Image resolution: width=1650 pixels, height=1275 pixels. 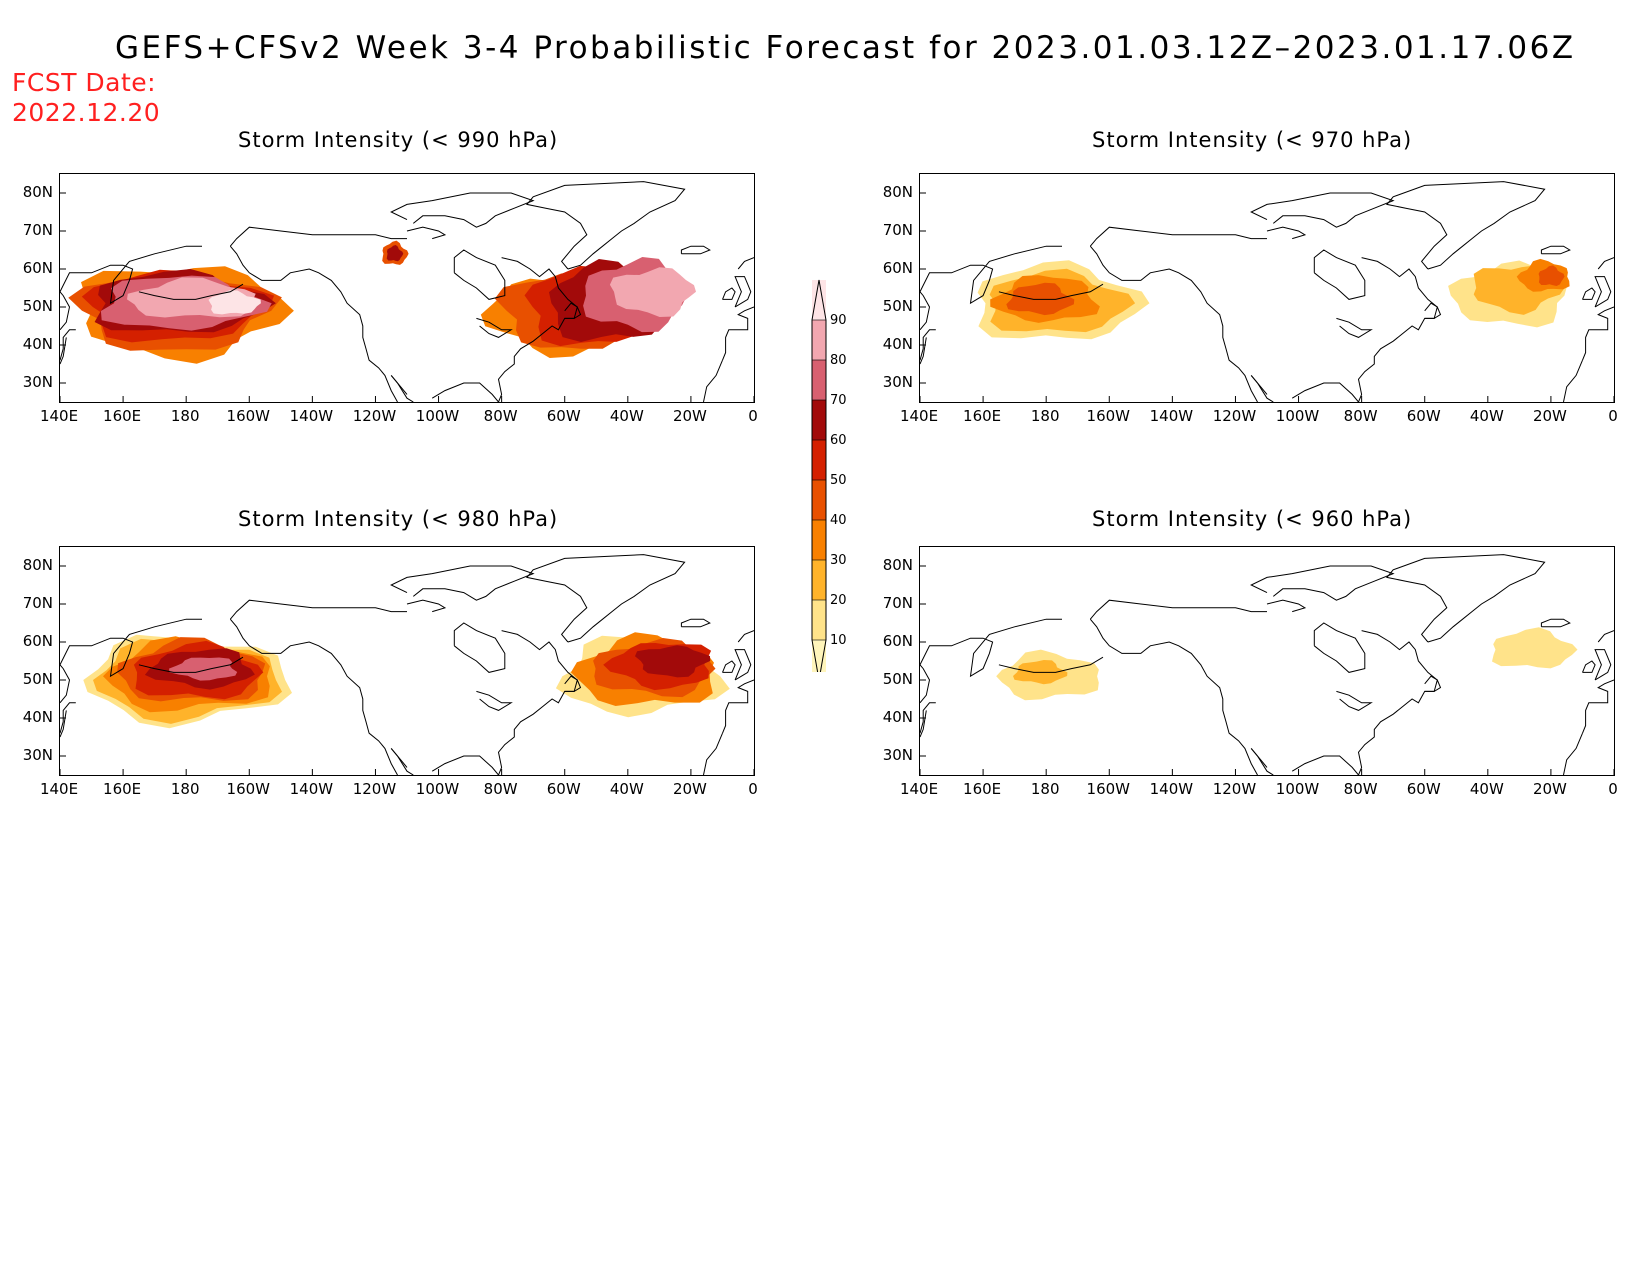 What do you see at coordinates (838, 400) in the screenshot?
I see `colorbar-label: 70` at bounding box center [838, 400].